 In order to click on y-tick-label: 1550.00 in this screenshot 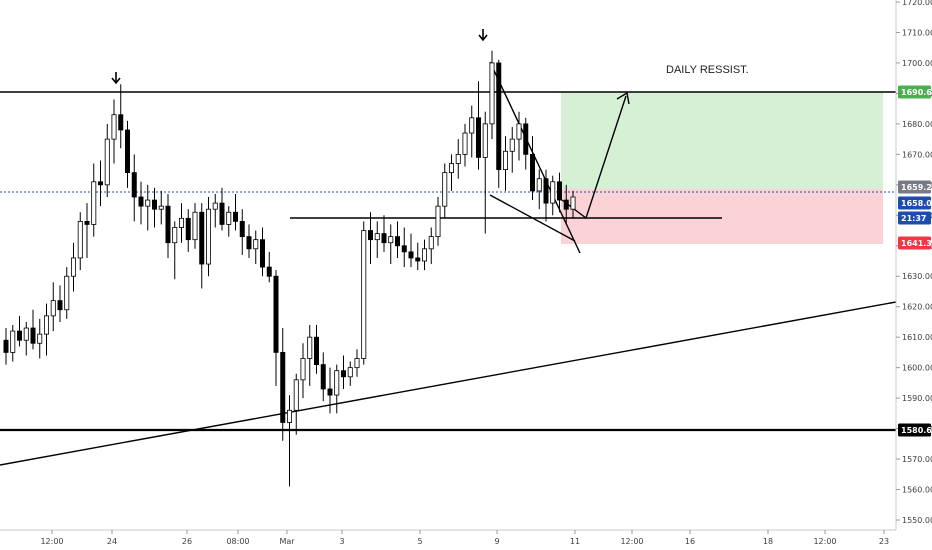, I will do `click(917, 520)`.